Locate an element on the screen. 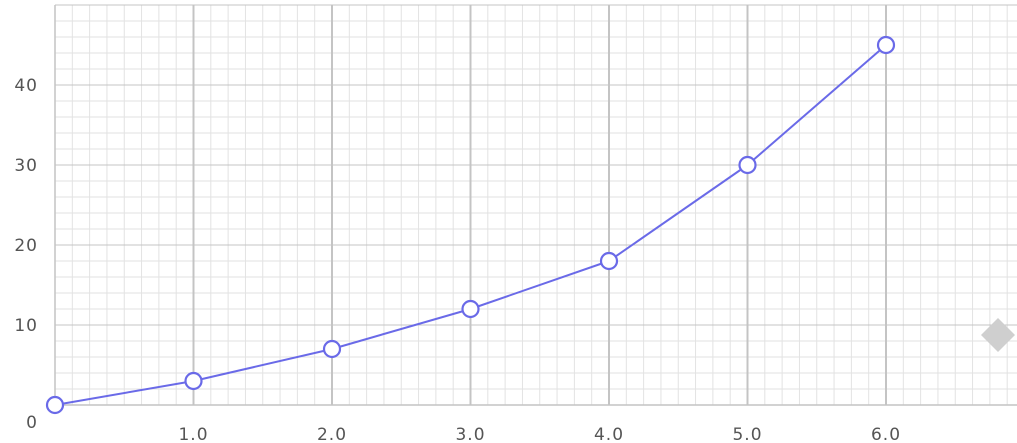 The width and height of the screenshot is (1017, 443). y-tick-label: 20 is located at coordinates (26, 246).